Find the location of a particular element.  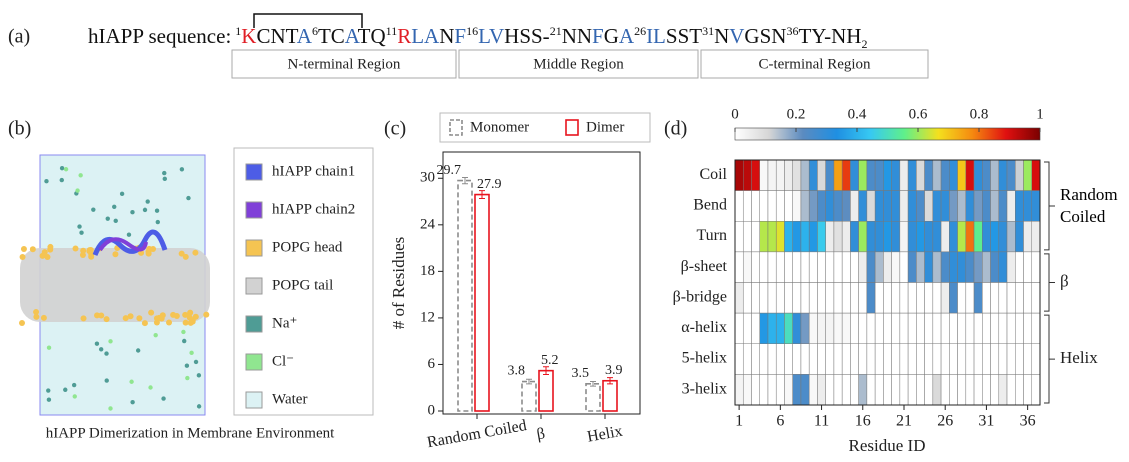

row-label: α-helix is located at coordinates (704, 327).